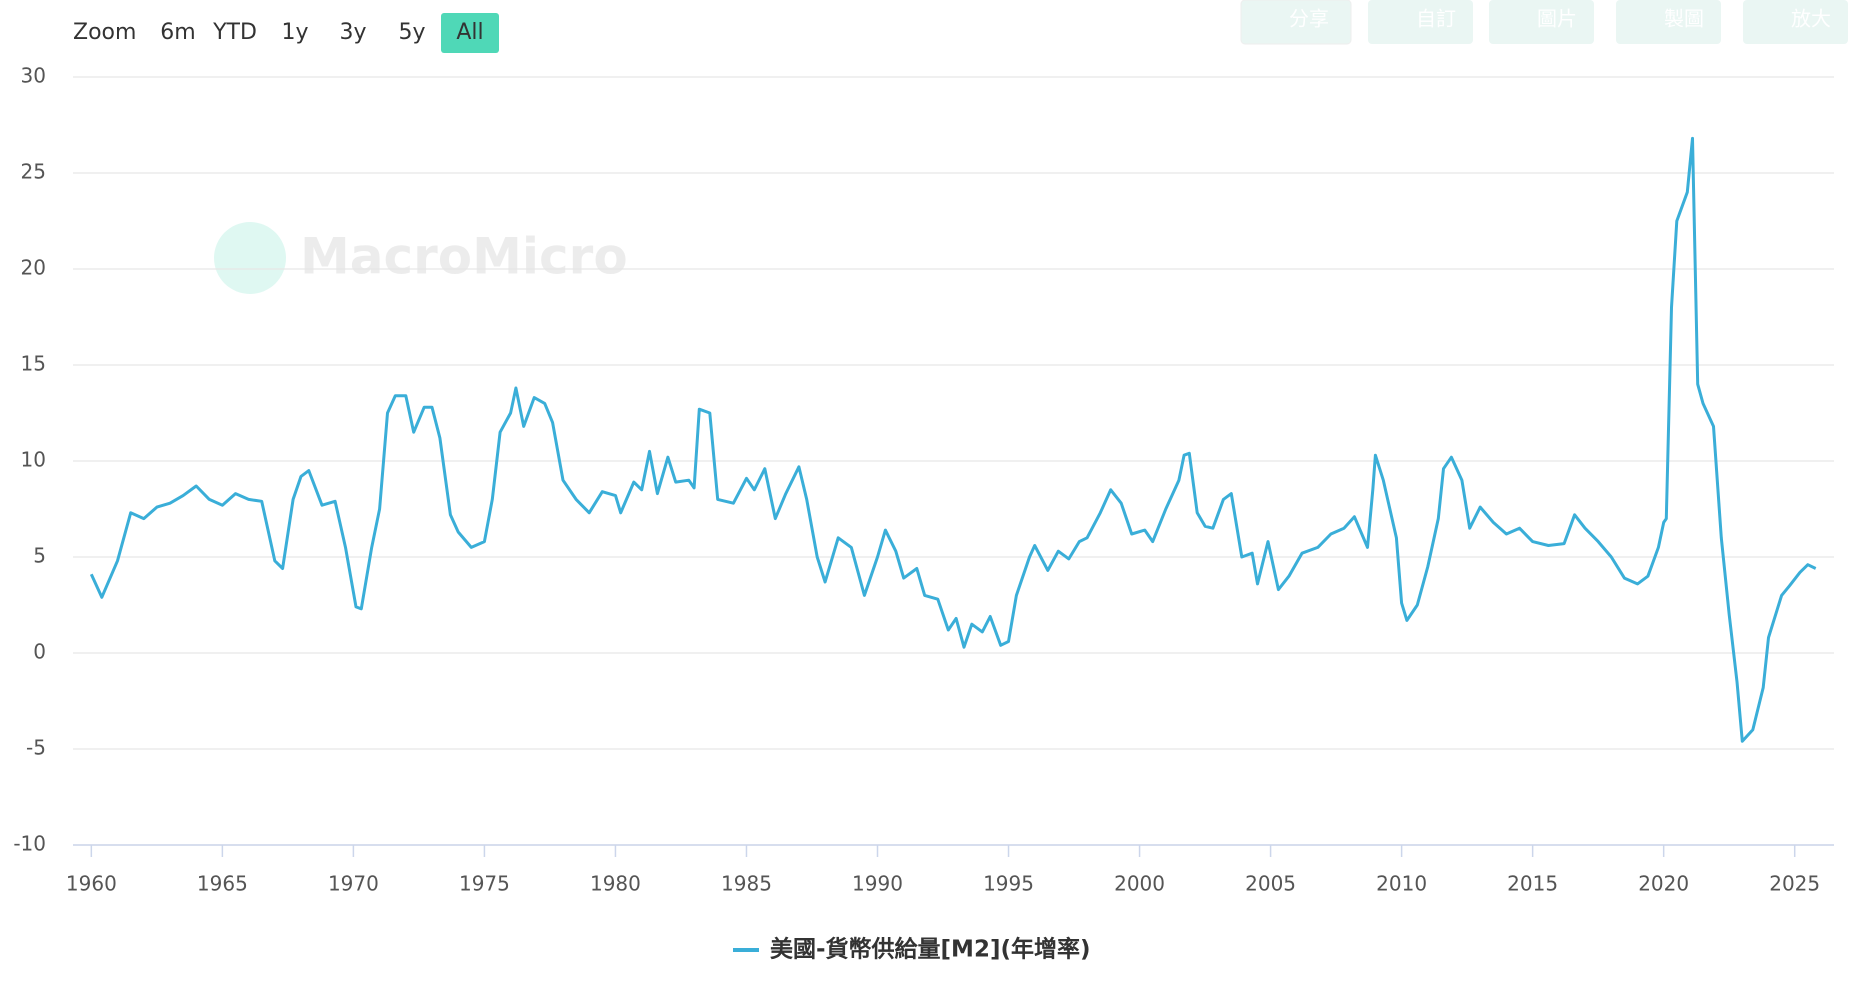 This screenshot has width=1854, height=1007. I want to click on x-tick-label: 1960, so click(91, 884).